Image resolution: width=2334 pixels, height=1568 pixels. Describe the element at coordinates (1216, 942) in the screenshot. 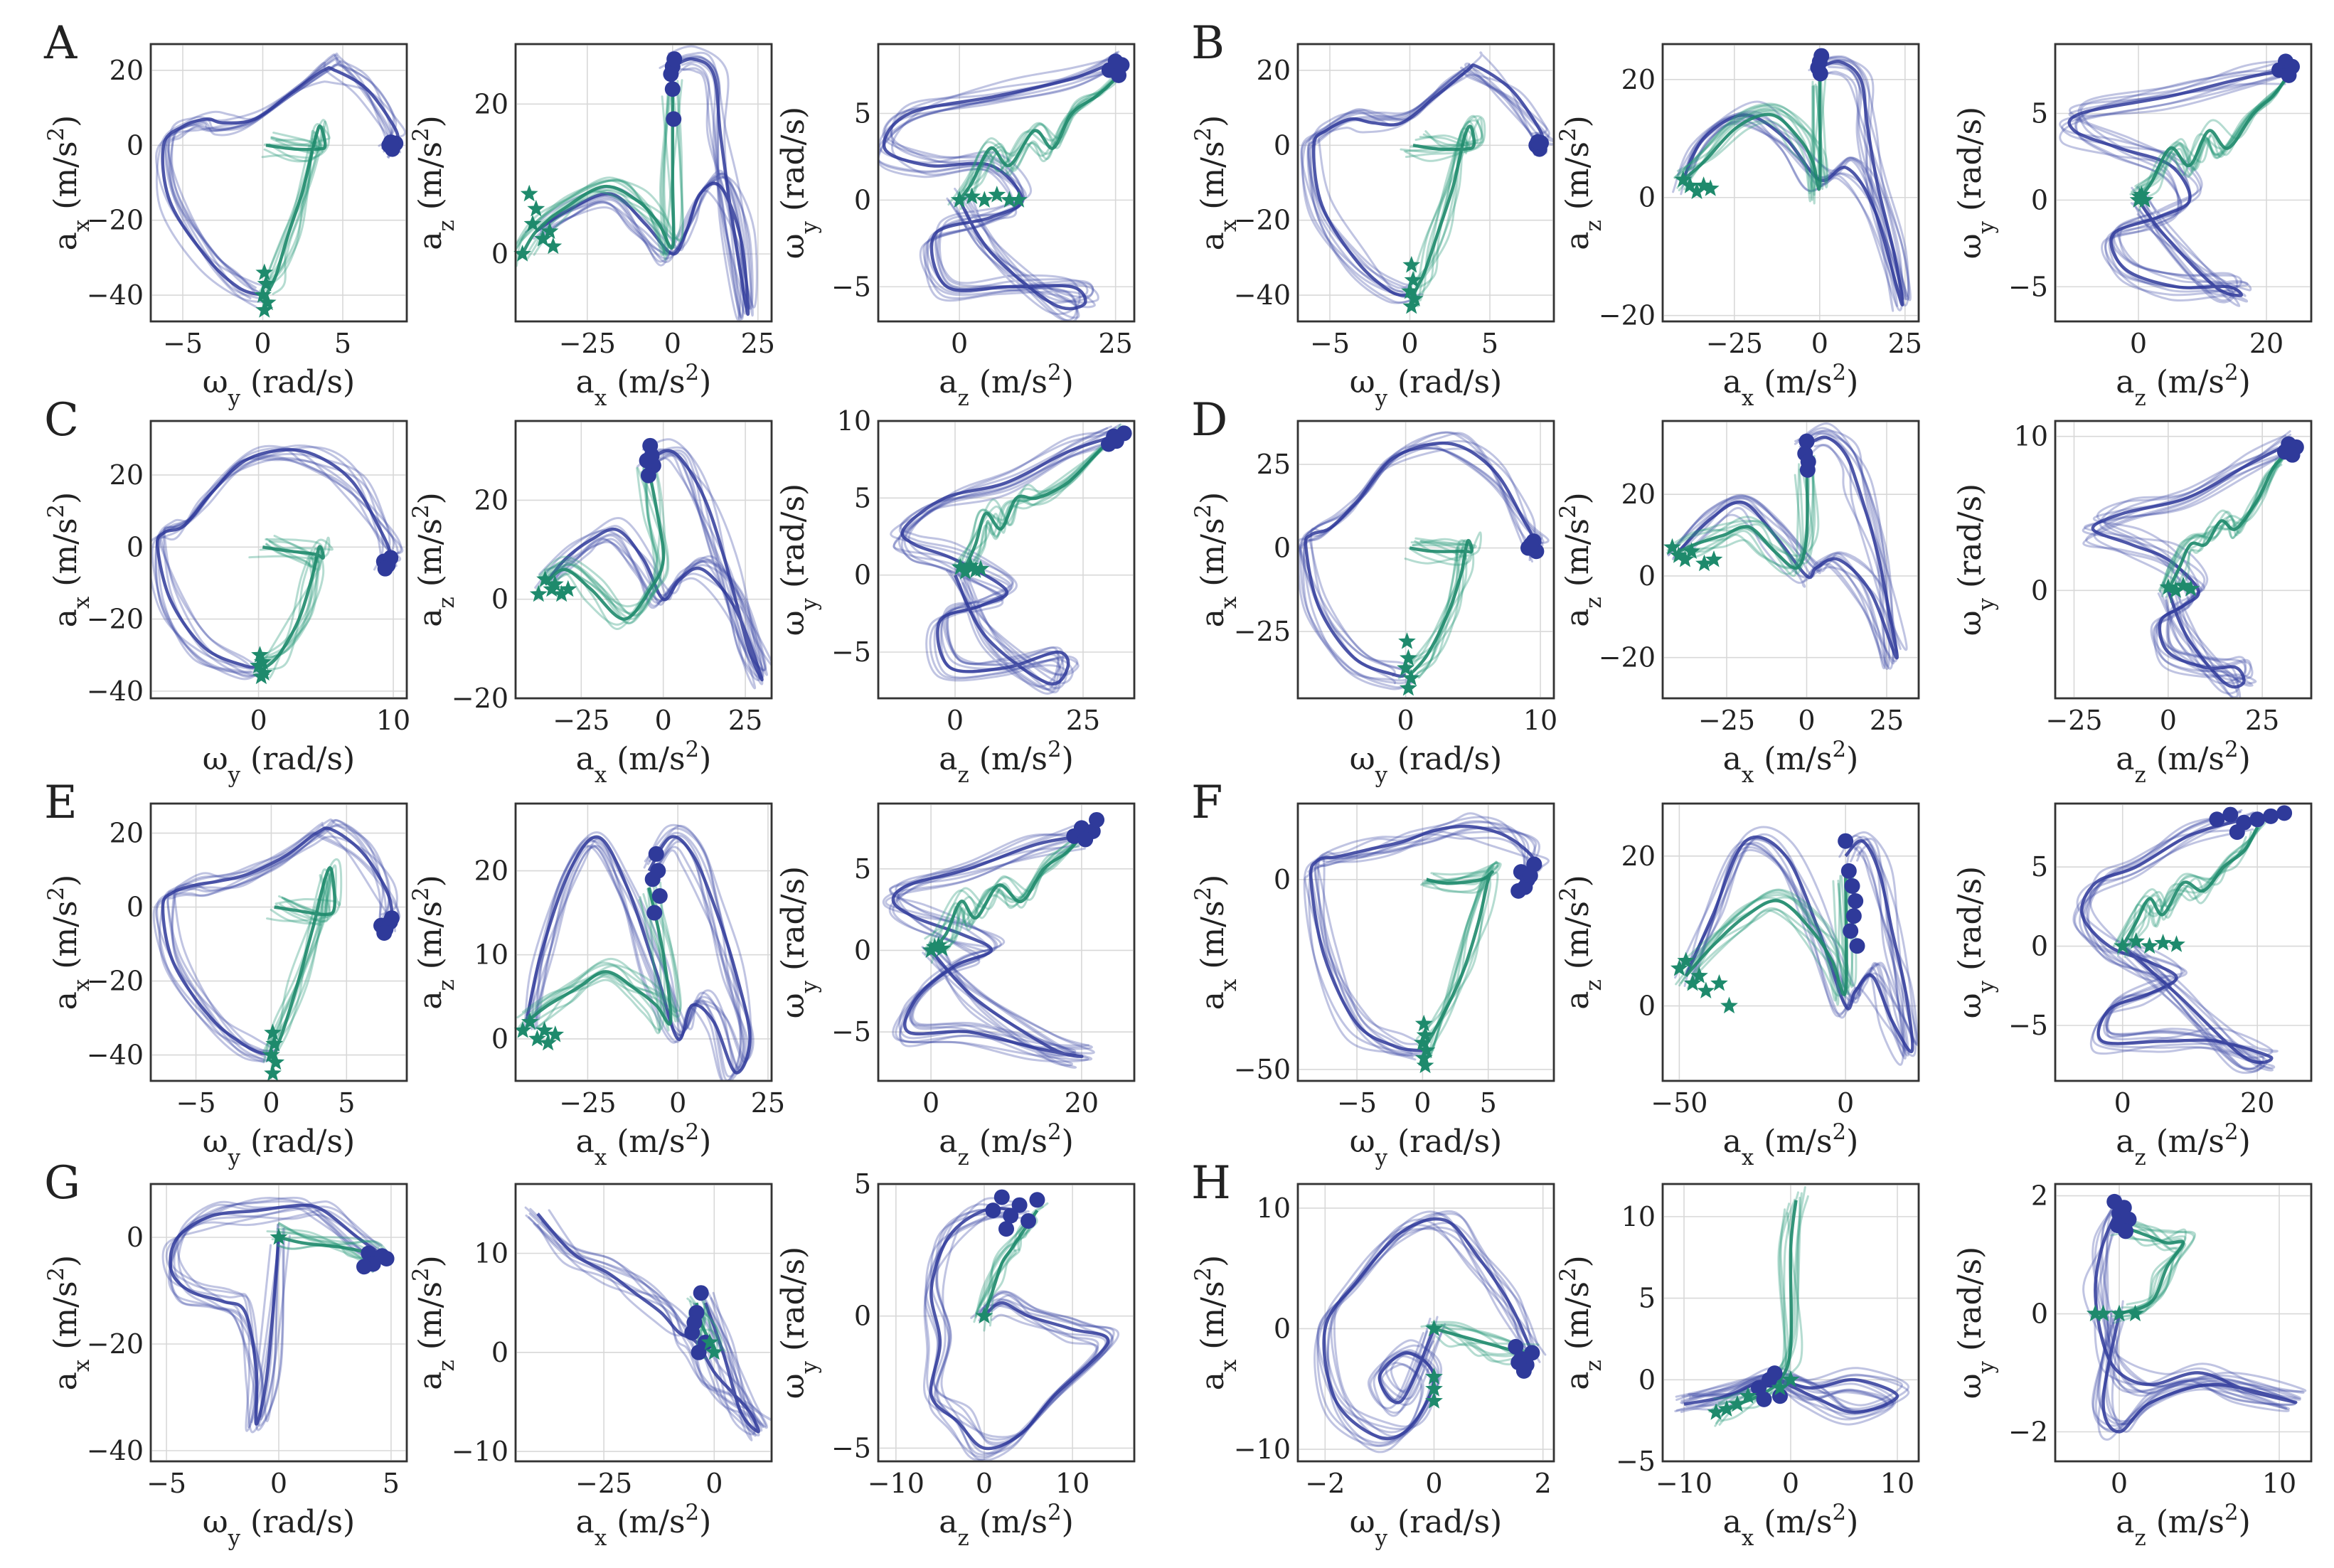

I see `y-axis-label: ax (m/s2)` at that location.